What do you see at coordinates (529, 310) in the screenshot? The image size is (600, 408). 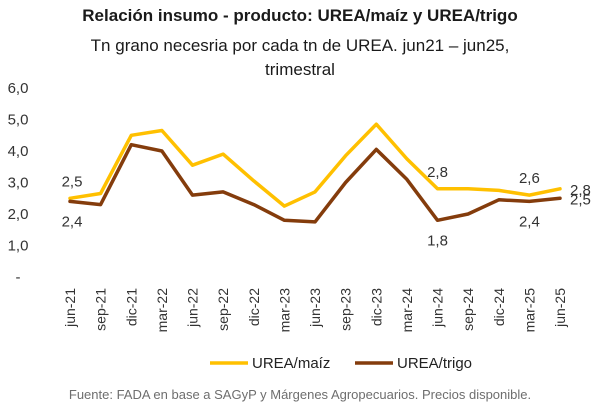 I see `x-tick-label: mar-25` at bounding box center [529, 310].